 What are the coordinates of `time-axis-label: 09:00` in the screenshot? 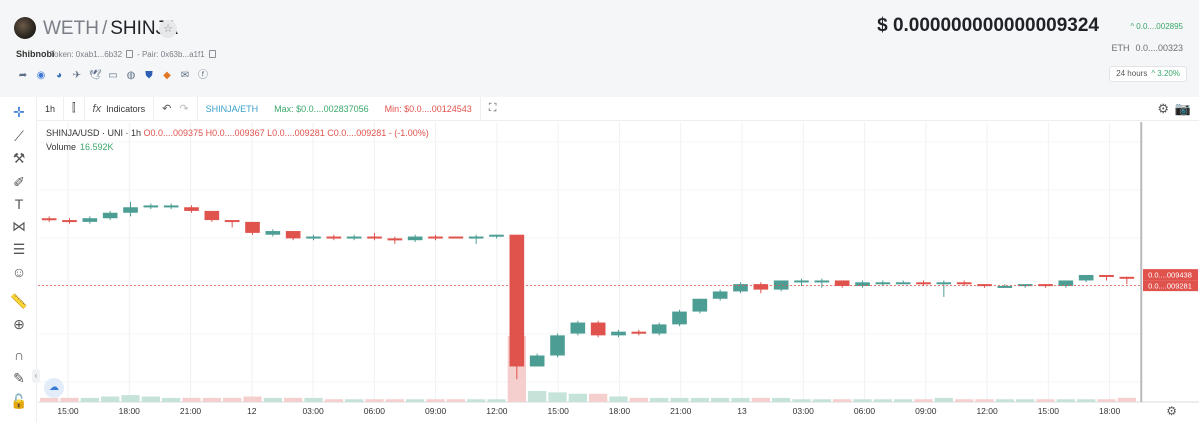 It's located at (926, 411).